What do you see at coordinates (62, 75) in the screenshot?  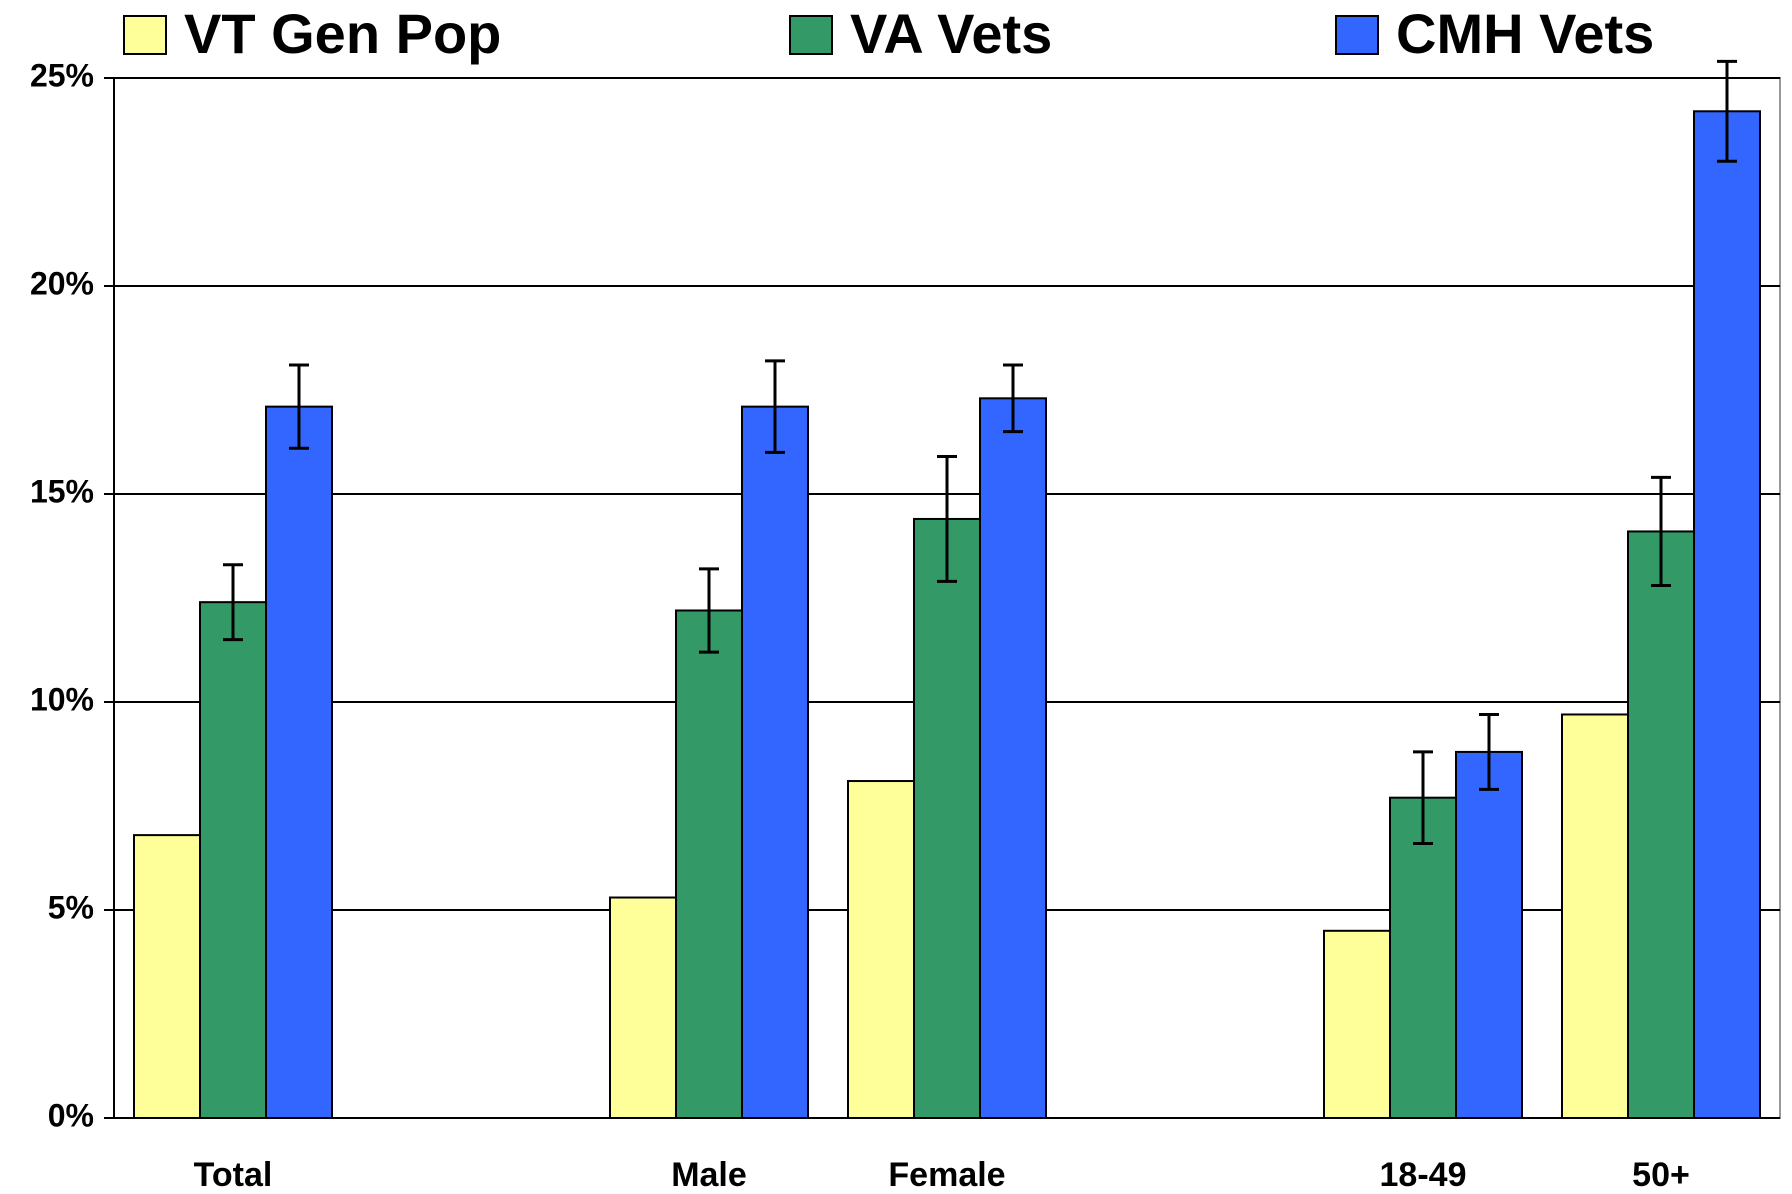 I see `y-tick-label: 25%` at bounding box center [62, 75].